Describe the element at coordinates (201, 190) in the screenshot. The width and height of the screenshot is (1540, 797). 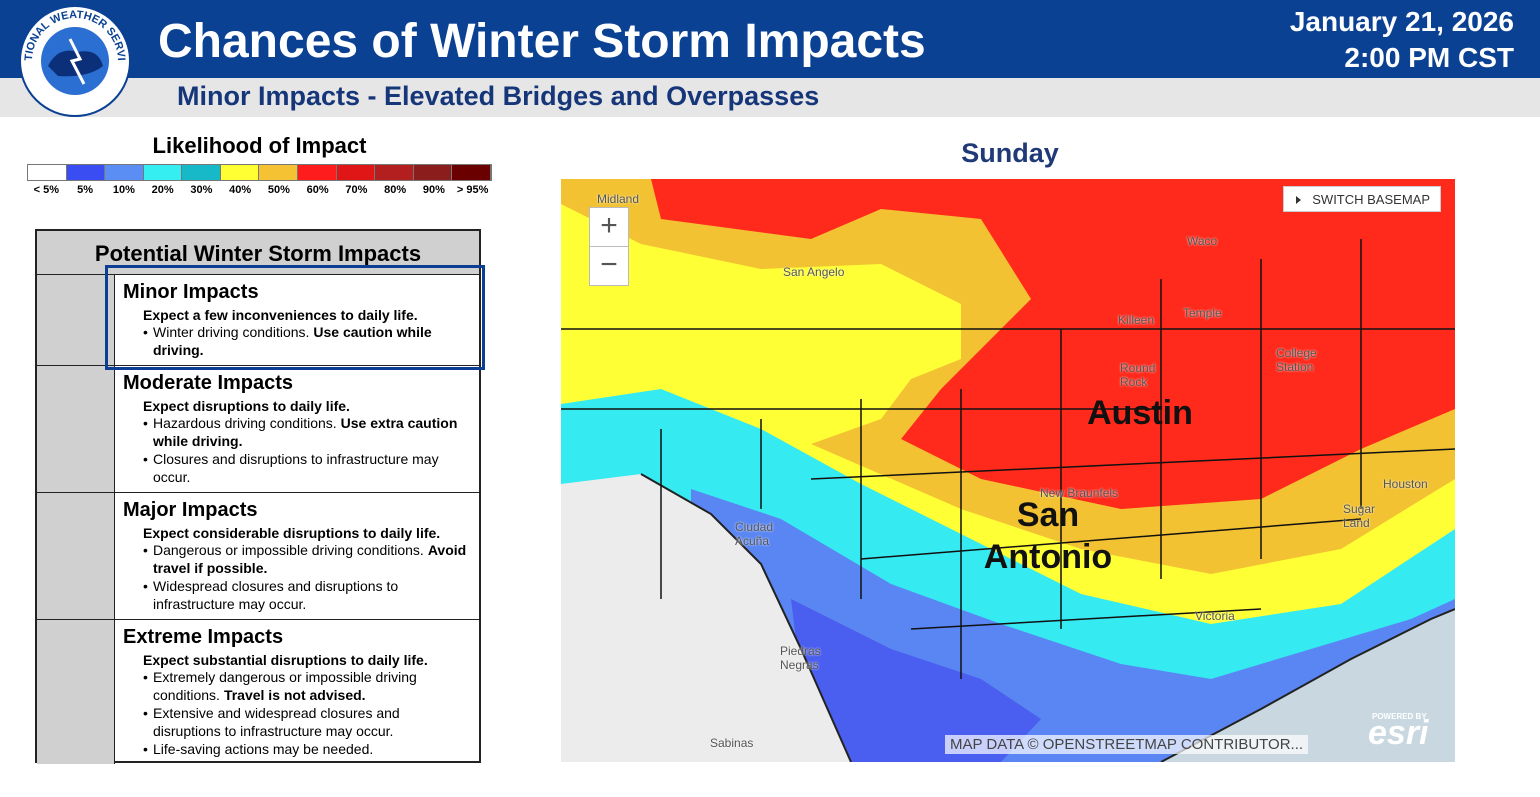
I see `legend-label: 30%` at that location.